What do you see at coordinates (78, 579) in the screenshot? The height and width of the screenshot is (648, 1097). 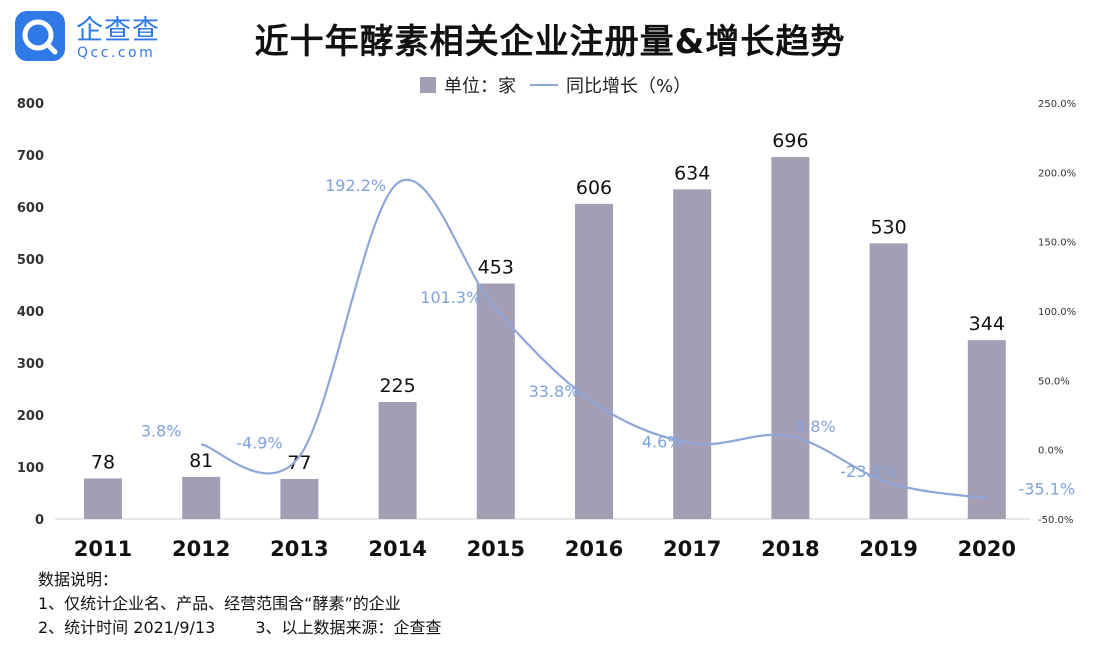 I see `notes-heading: 数据说明：` at bounding box center [78, 579].